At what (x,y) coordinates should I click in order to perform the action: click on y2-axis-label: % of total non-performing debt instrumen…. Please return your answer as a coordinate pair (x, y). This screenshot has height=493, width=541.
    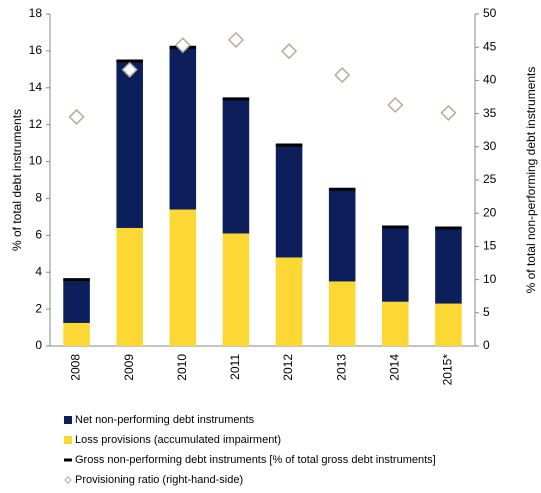
    Looking at the image, I should click on (531, 180).